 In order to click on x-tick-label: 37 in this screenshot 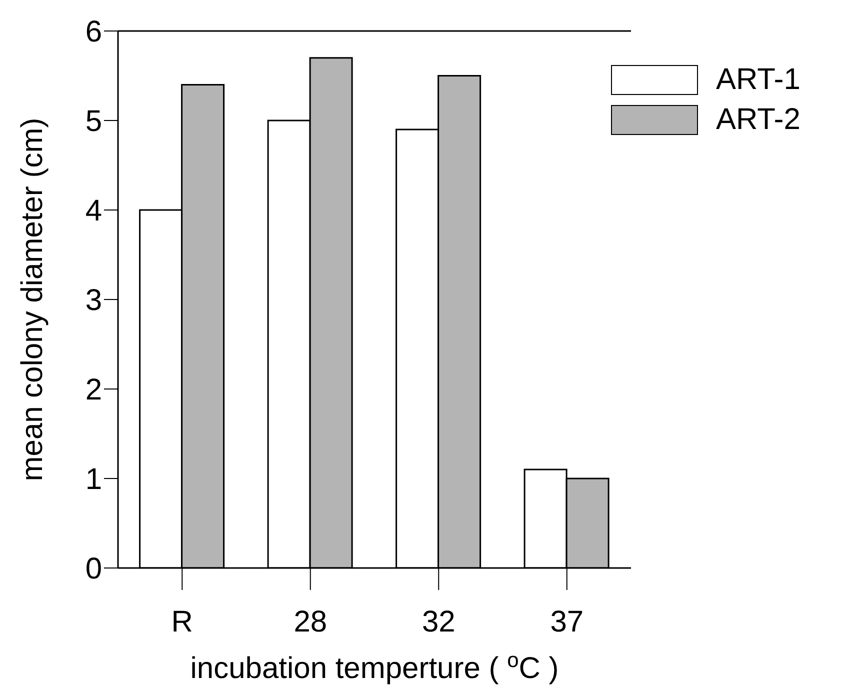, I will do `click(567, 621)`.